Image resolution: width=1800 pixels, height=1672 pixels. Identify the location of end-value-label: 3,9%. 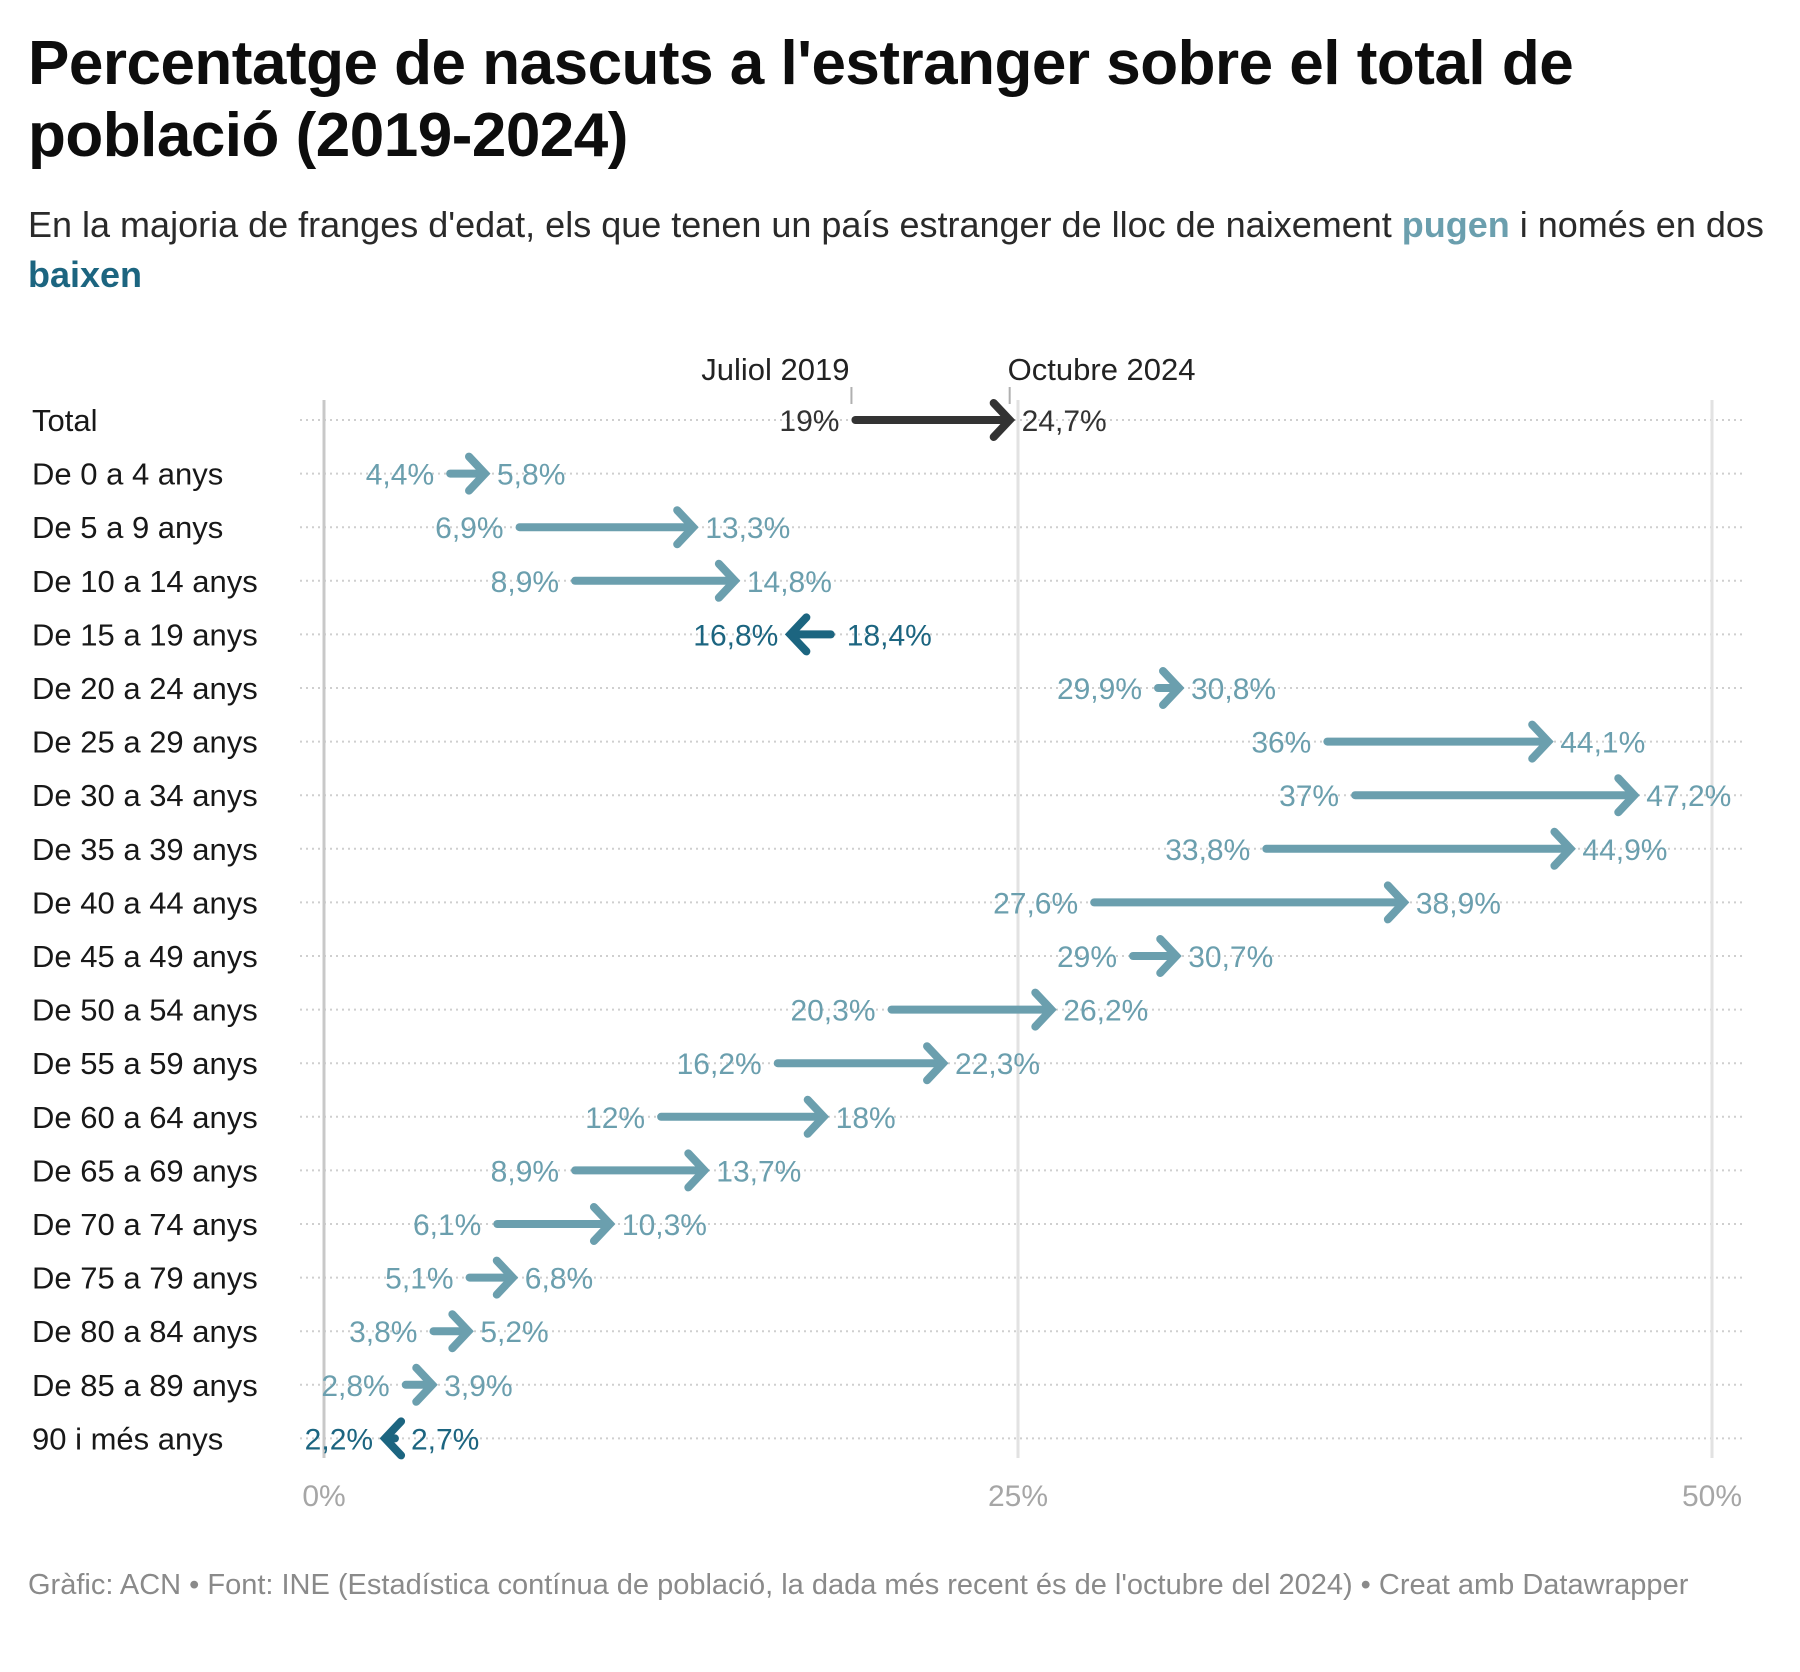
(478, 1386).